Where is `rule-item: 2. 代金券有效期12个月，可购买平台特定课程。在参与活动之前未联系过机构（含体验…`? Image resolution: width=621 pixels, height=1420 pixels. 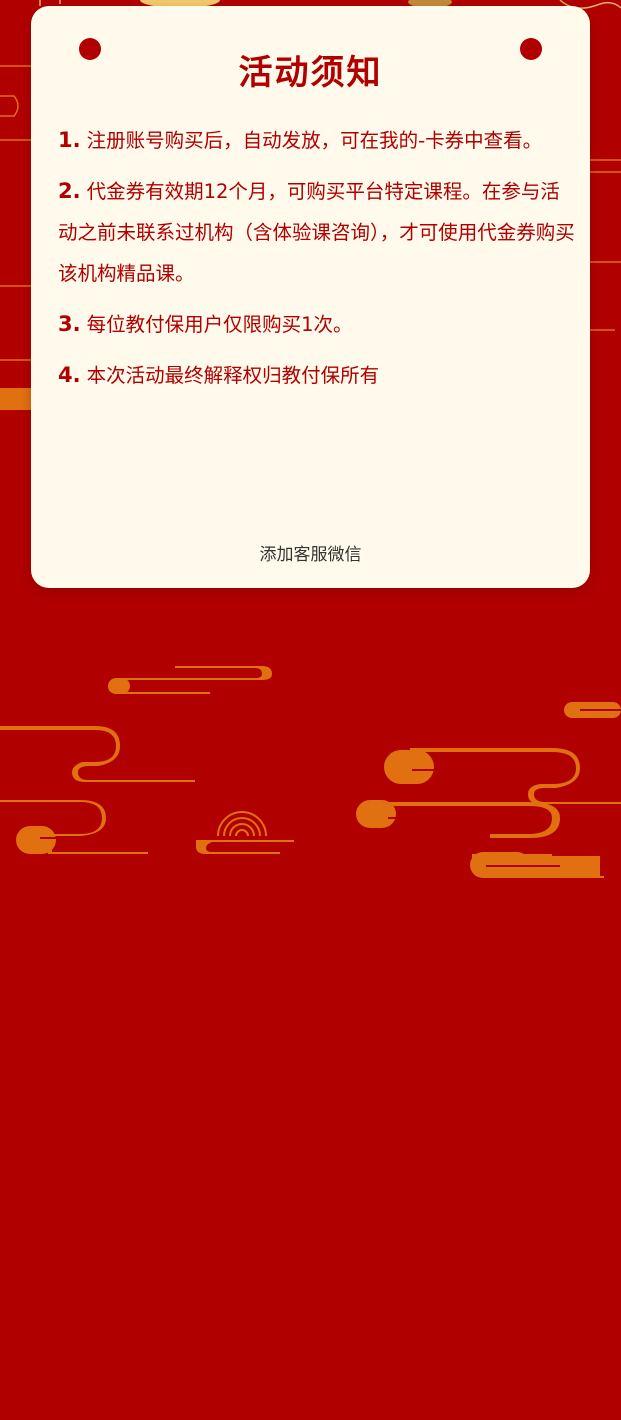
rule-item: 2. 代金券有效期12个月，可购买平台特定课程。在参与活动之前未联系过机构（含体验… is located at coordinates (318, 232).